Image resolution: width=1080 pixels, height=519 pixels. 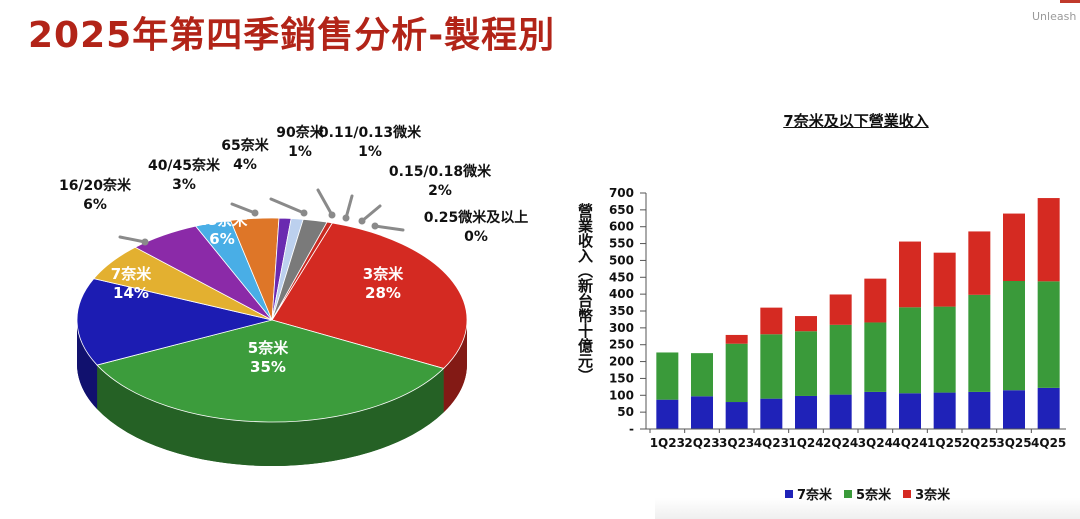 I want to click on bar-1Q23-5奈米, so click(x=667, y=376).